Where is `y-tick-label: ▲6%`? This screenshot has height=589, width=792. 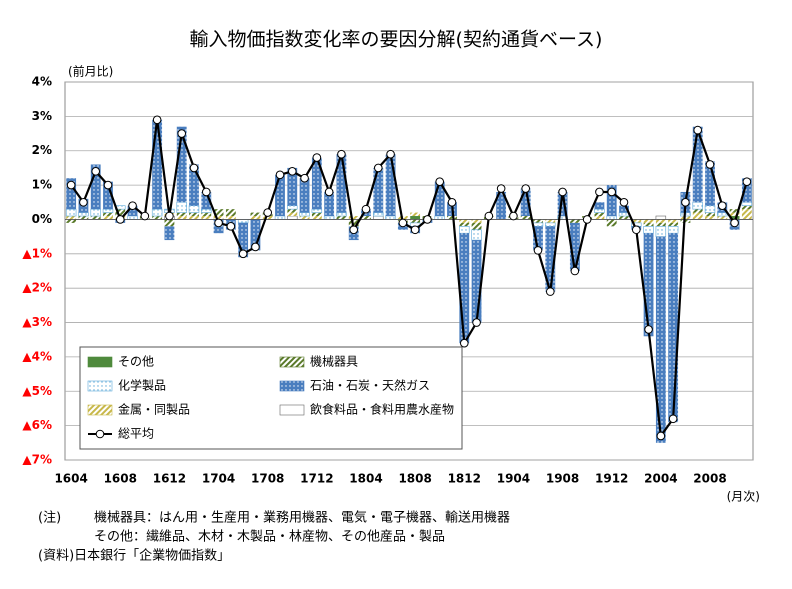 y-tick-label: ▲6% is located at coordinates (37, 425).